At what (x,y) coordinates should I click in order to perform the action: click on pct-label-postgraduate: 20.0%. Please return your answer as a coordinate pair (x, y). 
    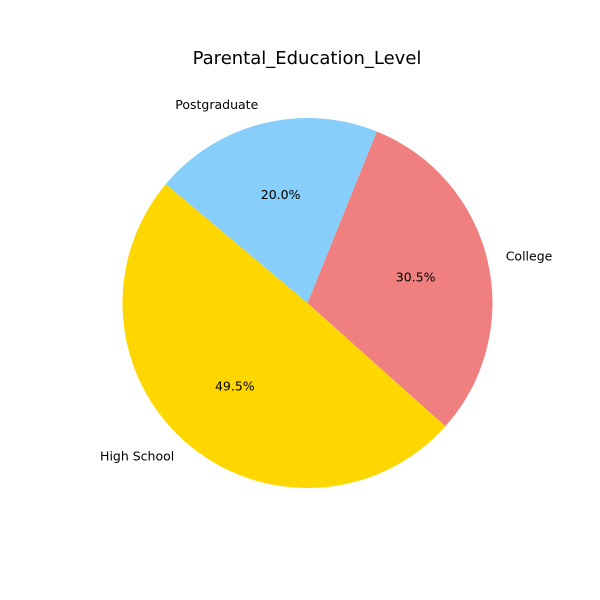
    Looking at the image, I should click on (281, 194).